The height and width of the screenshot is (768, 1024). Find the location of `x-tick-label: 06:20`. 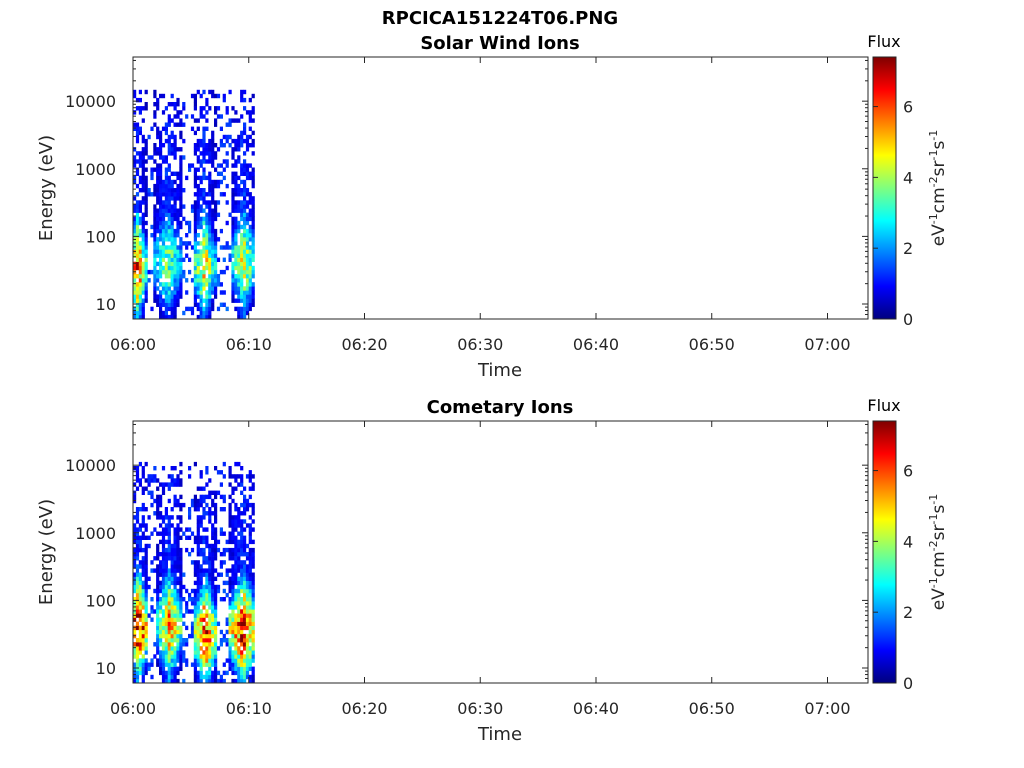

x-tick-label: 06:20 is located at coordinates (364, 708).